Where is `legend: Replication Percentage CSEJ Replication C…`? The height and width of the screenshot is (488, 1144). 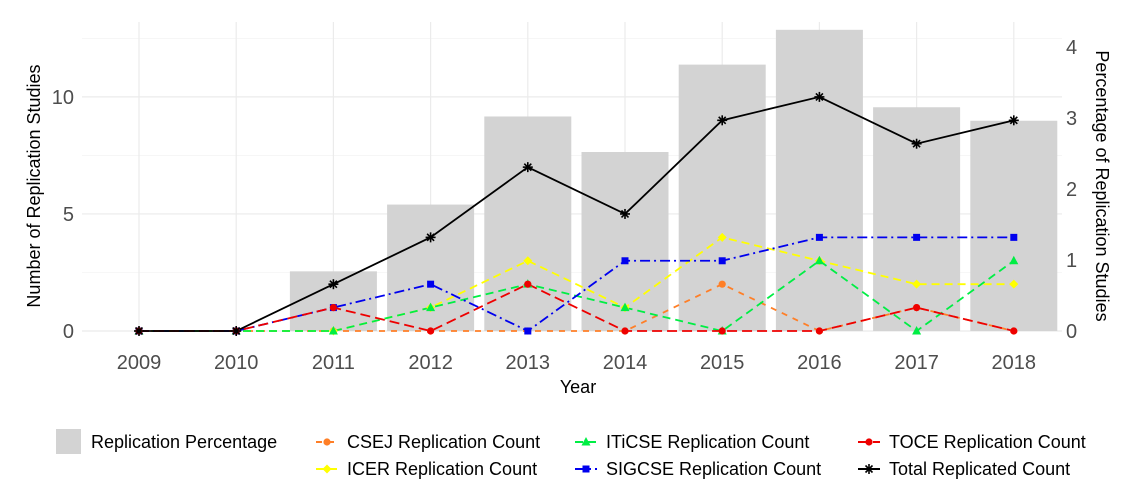 legend: Replication Percentage CSEJ Replication C… is located at coordinates (571, 454).